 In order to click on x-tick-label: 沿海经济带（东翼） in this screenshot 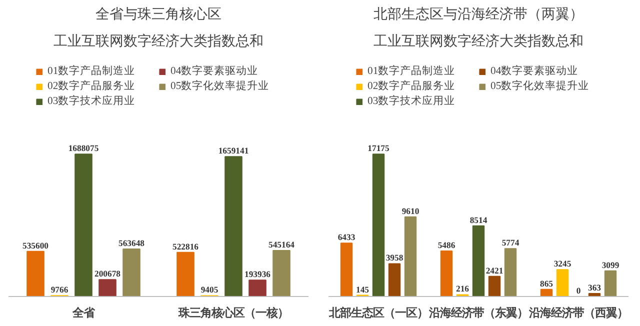, I will do `click(478, 313)`.